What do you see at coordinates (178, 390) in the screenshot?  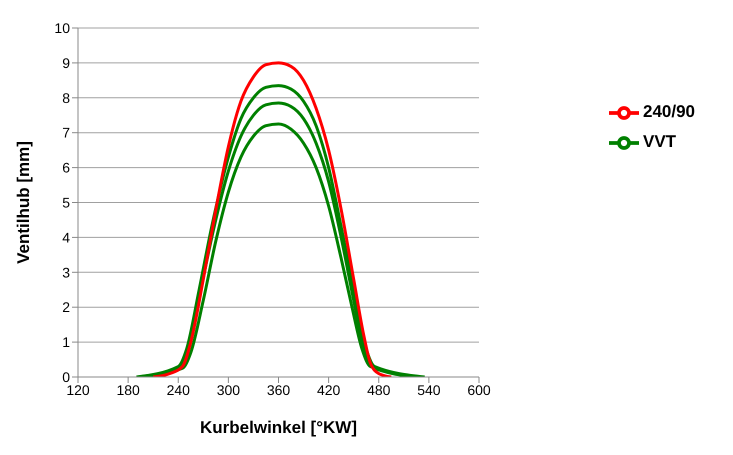 I see `x-tick-label: 240` at bounding box center [178, 390].